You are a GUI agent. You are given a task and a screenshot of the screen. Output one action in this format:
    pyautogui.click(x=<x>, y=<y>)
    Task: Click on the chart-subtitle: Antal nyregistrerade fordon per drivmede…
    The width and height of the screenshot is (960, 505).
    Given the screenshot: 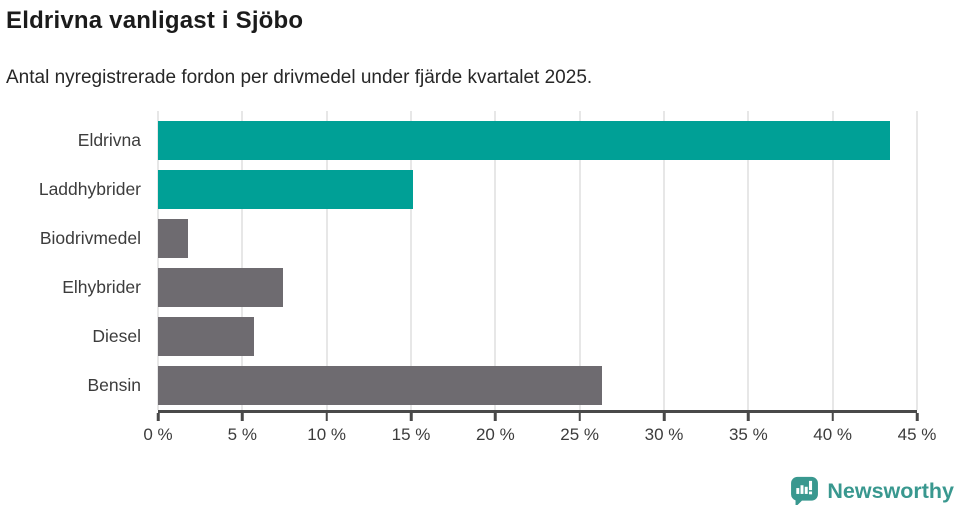 What is the action you would take?
    pyautogui.click(x=299, y=77)
    